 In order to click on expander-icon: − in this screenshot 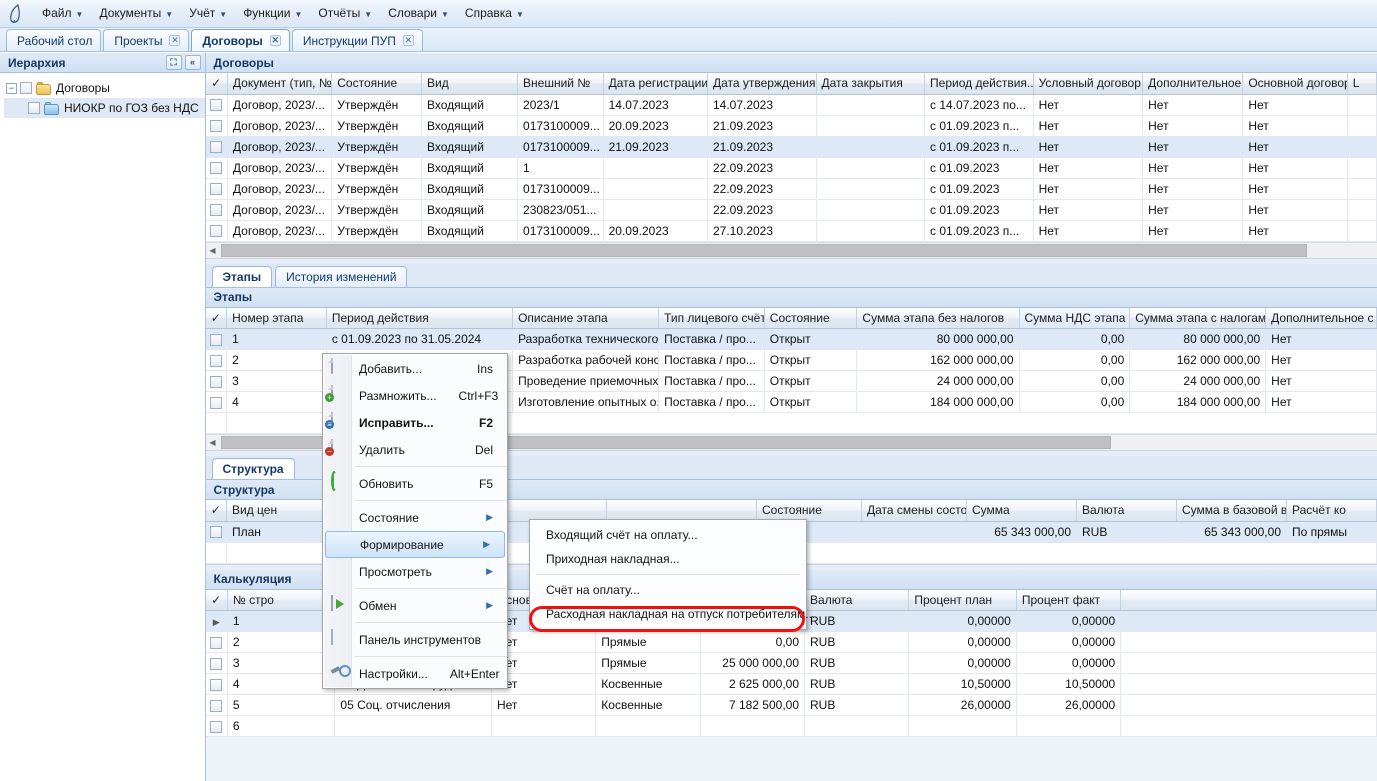, I will do `click(11, 88)`.